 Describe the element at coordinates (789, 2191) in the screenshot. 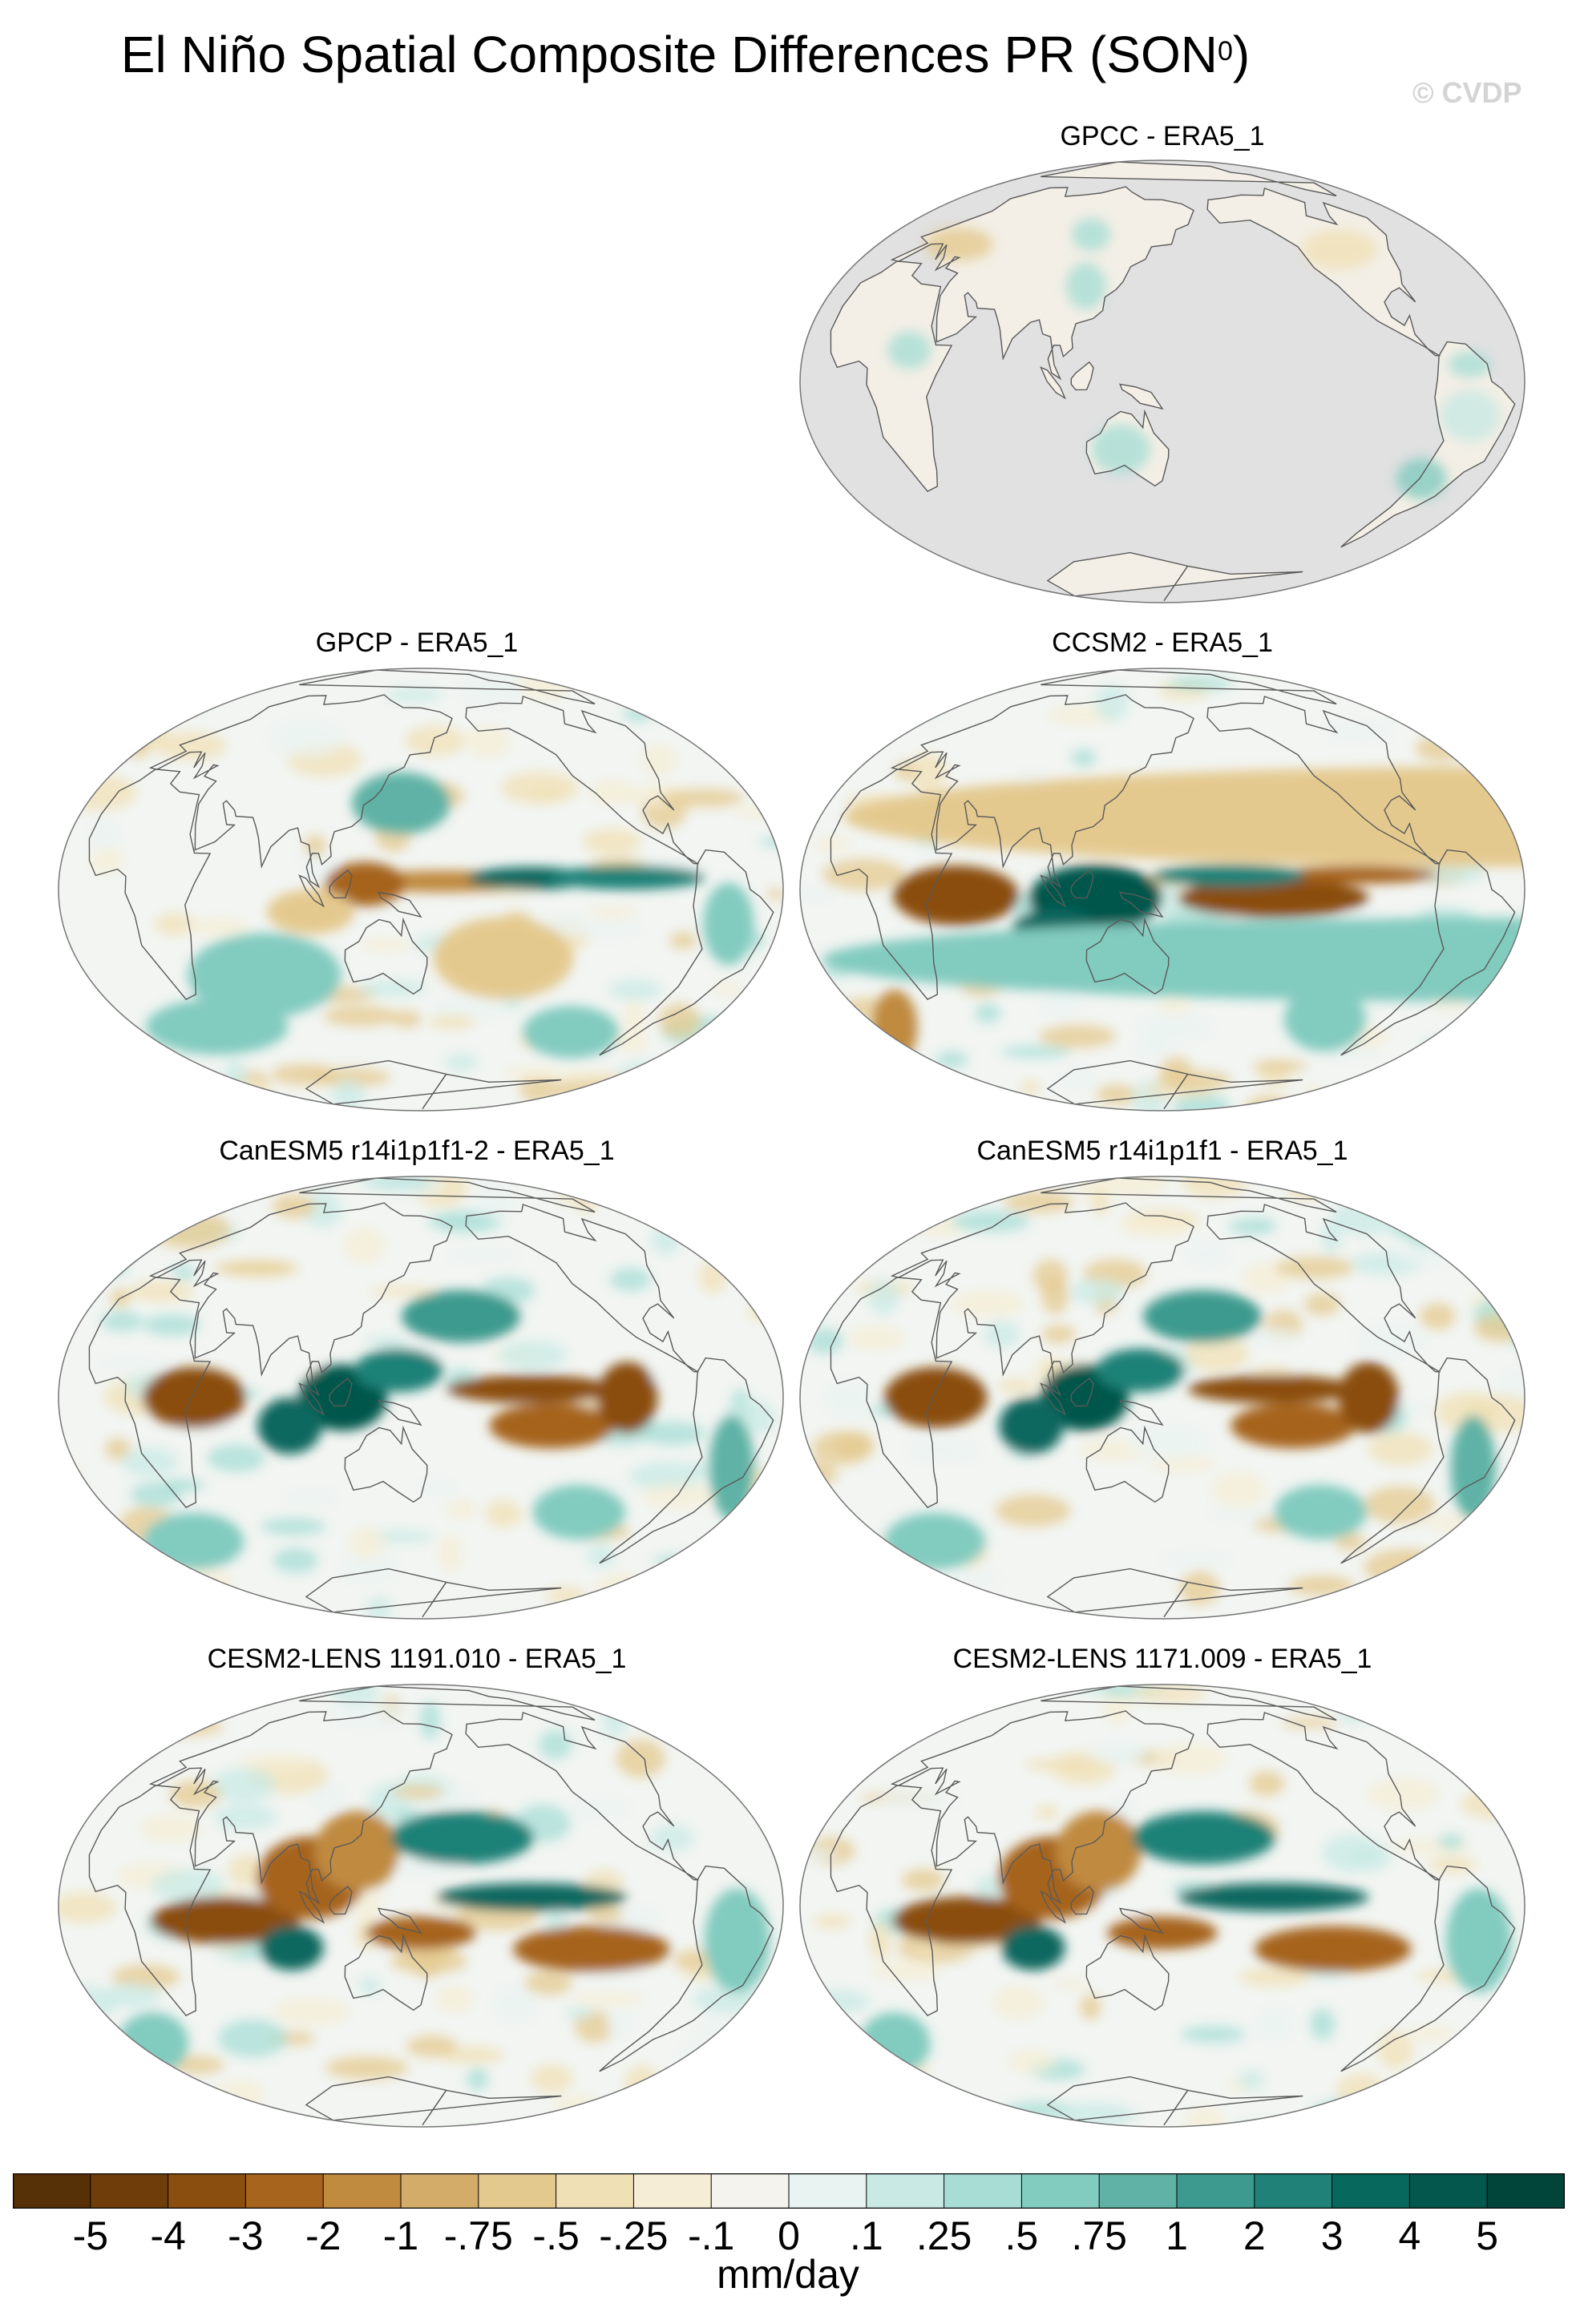

I see `colorbar` at that location.